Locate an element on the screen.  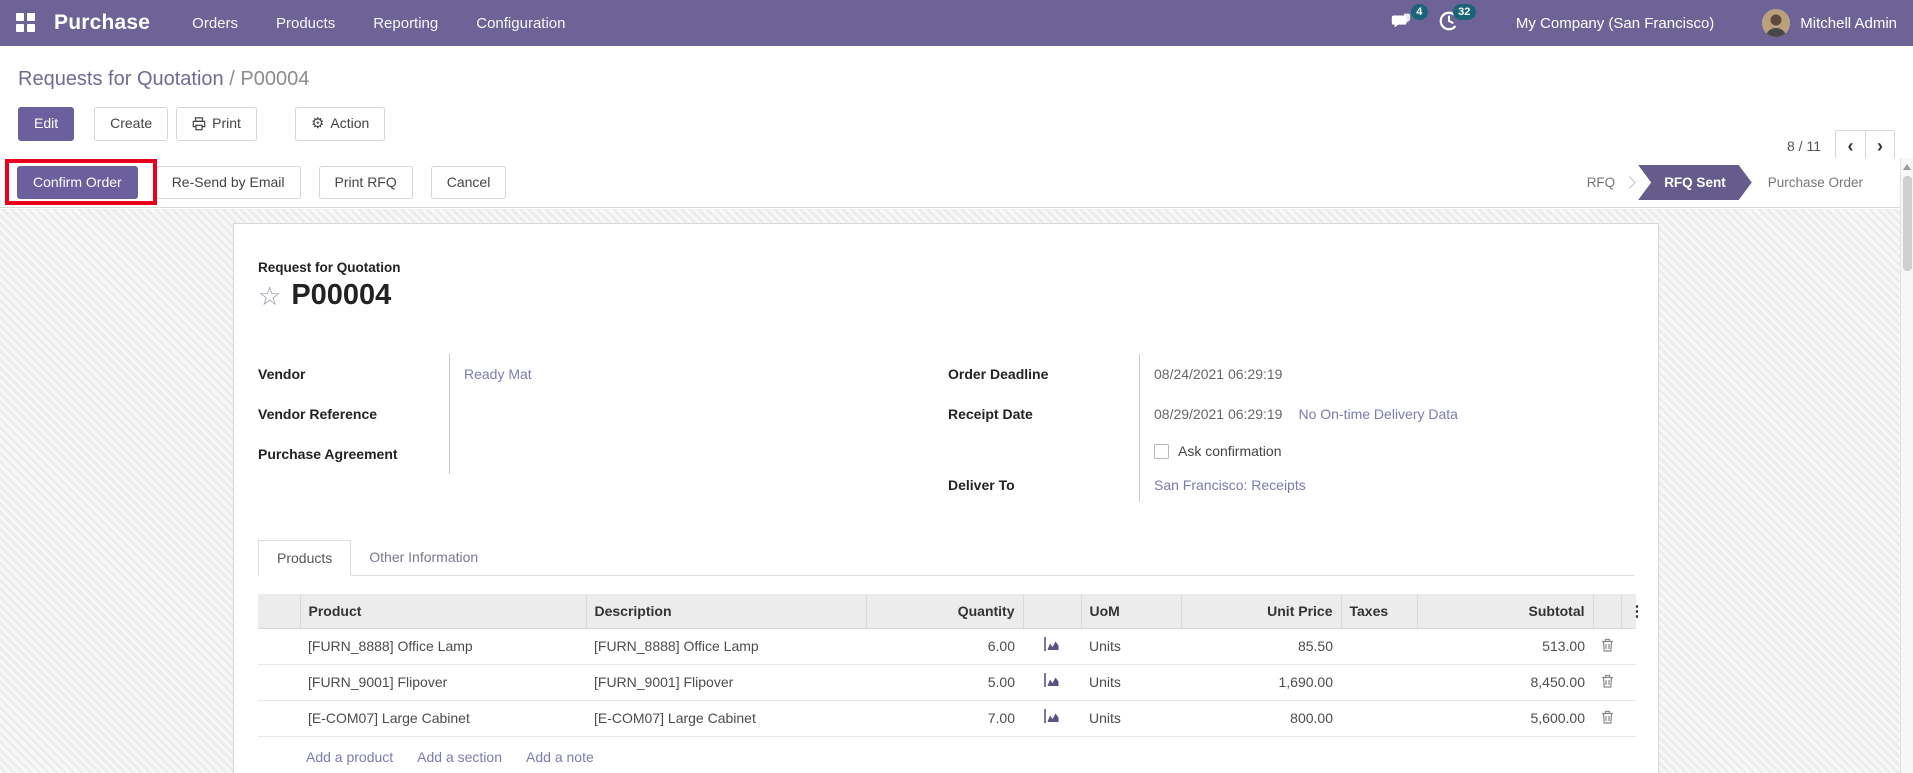
tab-other-information: Other Information is located at coordinates (424, 557).